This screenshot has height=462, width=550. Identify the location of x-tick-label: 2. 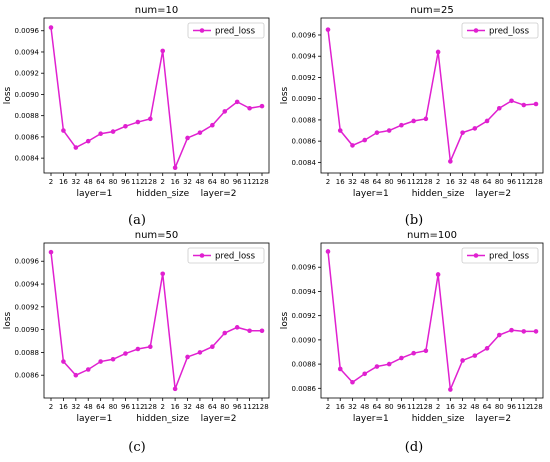
(51, 407).